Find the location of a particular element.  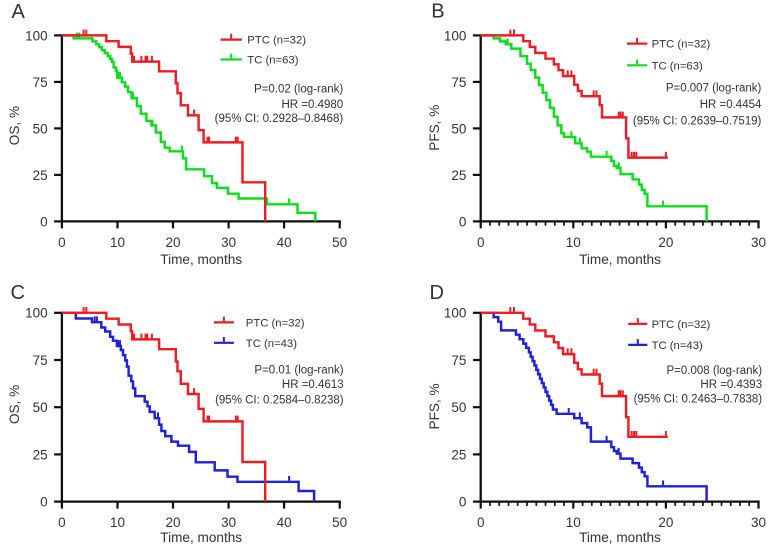

svg-text: (95% CI: 0.2639–0.7519) is located at coordinates (697, 121).